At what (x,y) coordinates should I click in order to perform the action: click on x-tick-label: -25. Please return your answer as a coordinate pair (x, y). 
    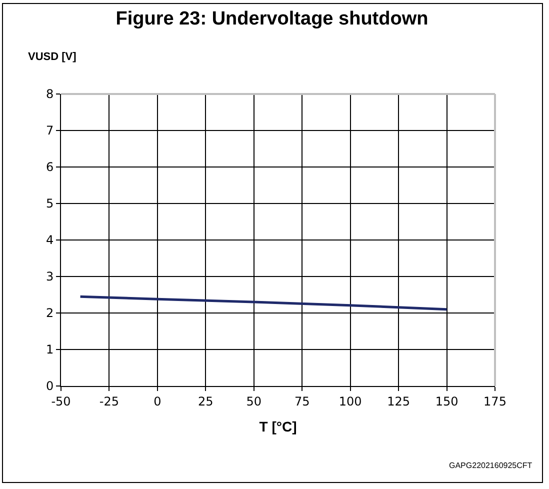
    Looking at the image, I should click on (109, 401).